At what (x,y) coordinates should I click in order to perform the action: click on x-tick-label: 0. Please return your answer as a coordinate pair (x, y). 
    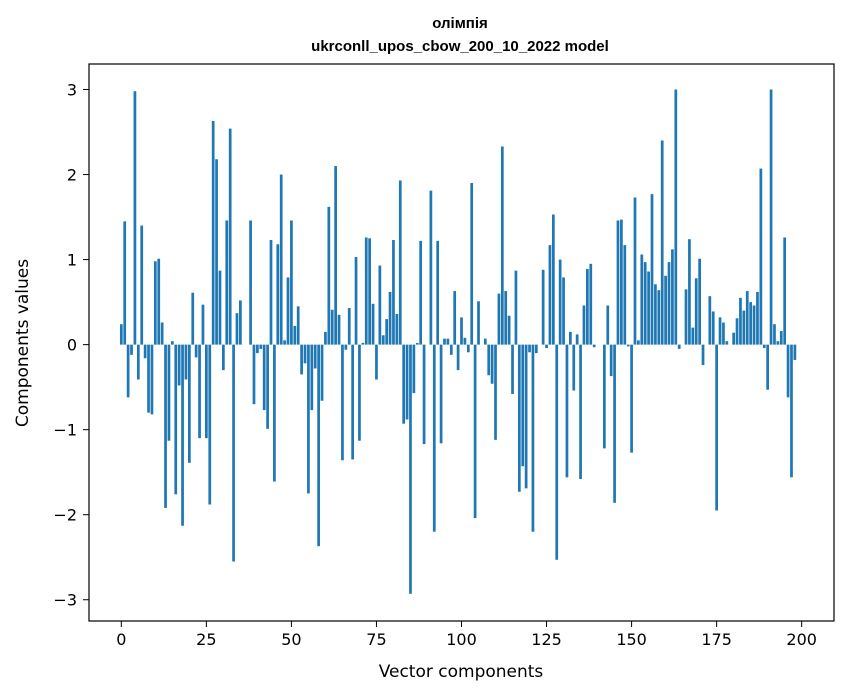
    Looking at the image, I should click on (121, 639).